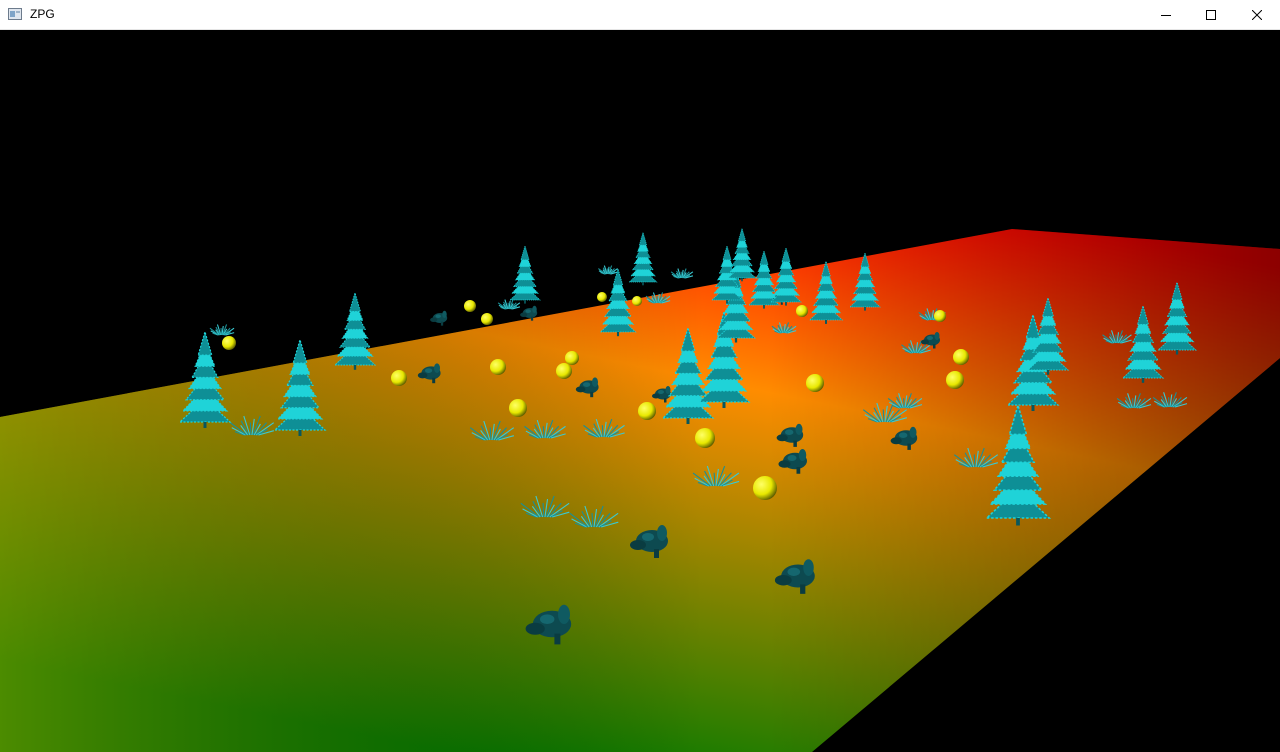 Image resolution: width=1280 pixels, height=752 pixels. I want to click on maximize-button, so click(1211, 14).